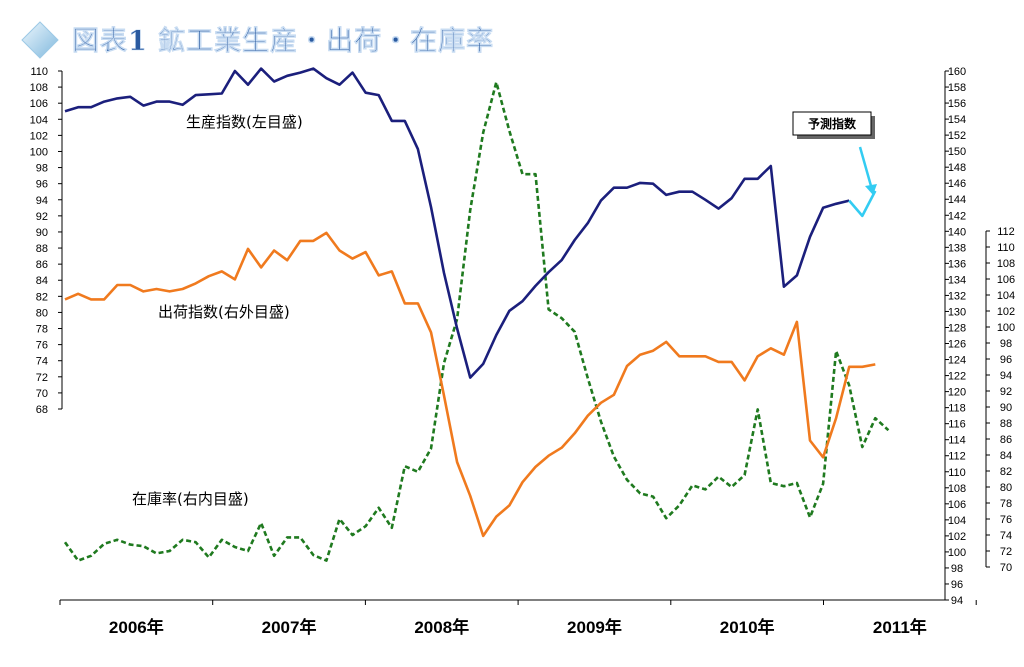 The height and width of the screenshot is (667, 1024). I want to click on left-axis-tick-label: 70, so click(42, 394).